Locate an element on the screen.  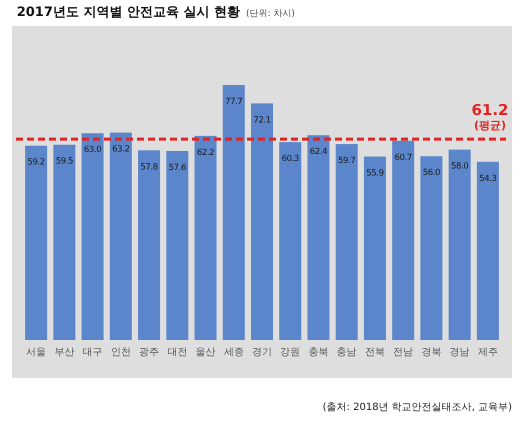
x-tick-label: 광주 is located at coordinates (149, 352).